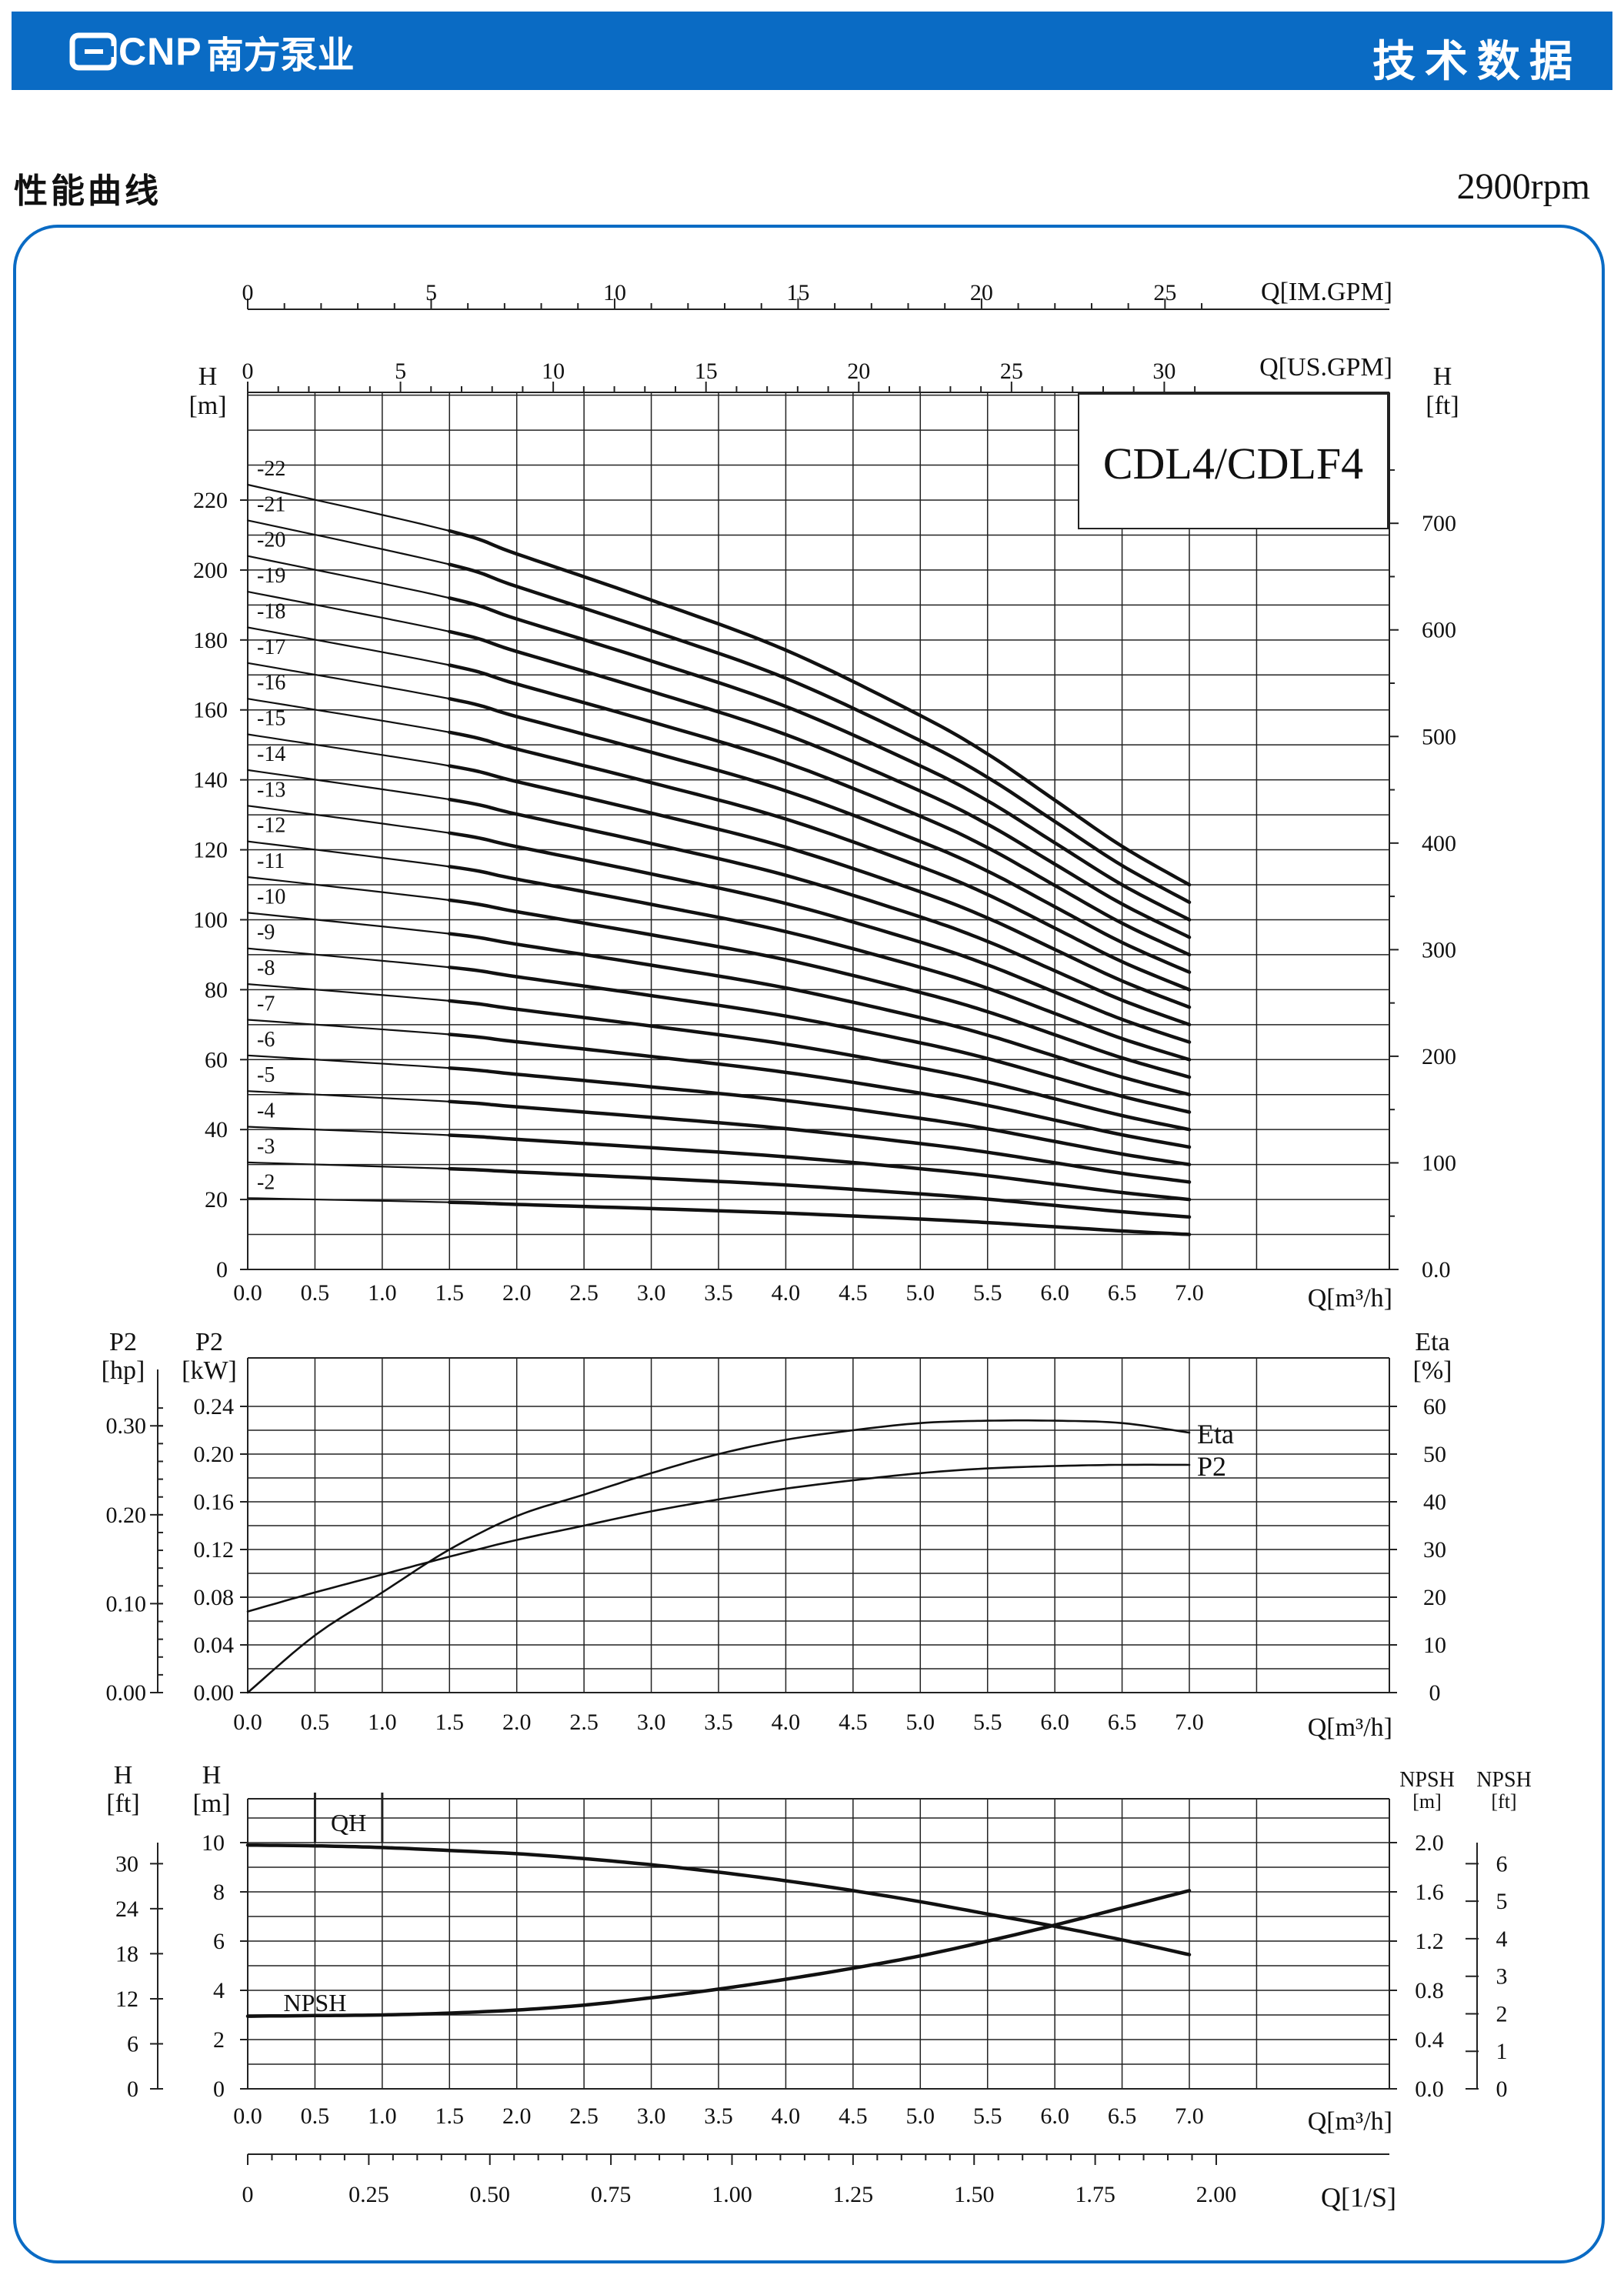 The width and height of the screenshot is (1624, 2285). I want to click on p2-x-tick-label: 2.0, so click(517, 1722).